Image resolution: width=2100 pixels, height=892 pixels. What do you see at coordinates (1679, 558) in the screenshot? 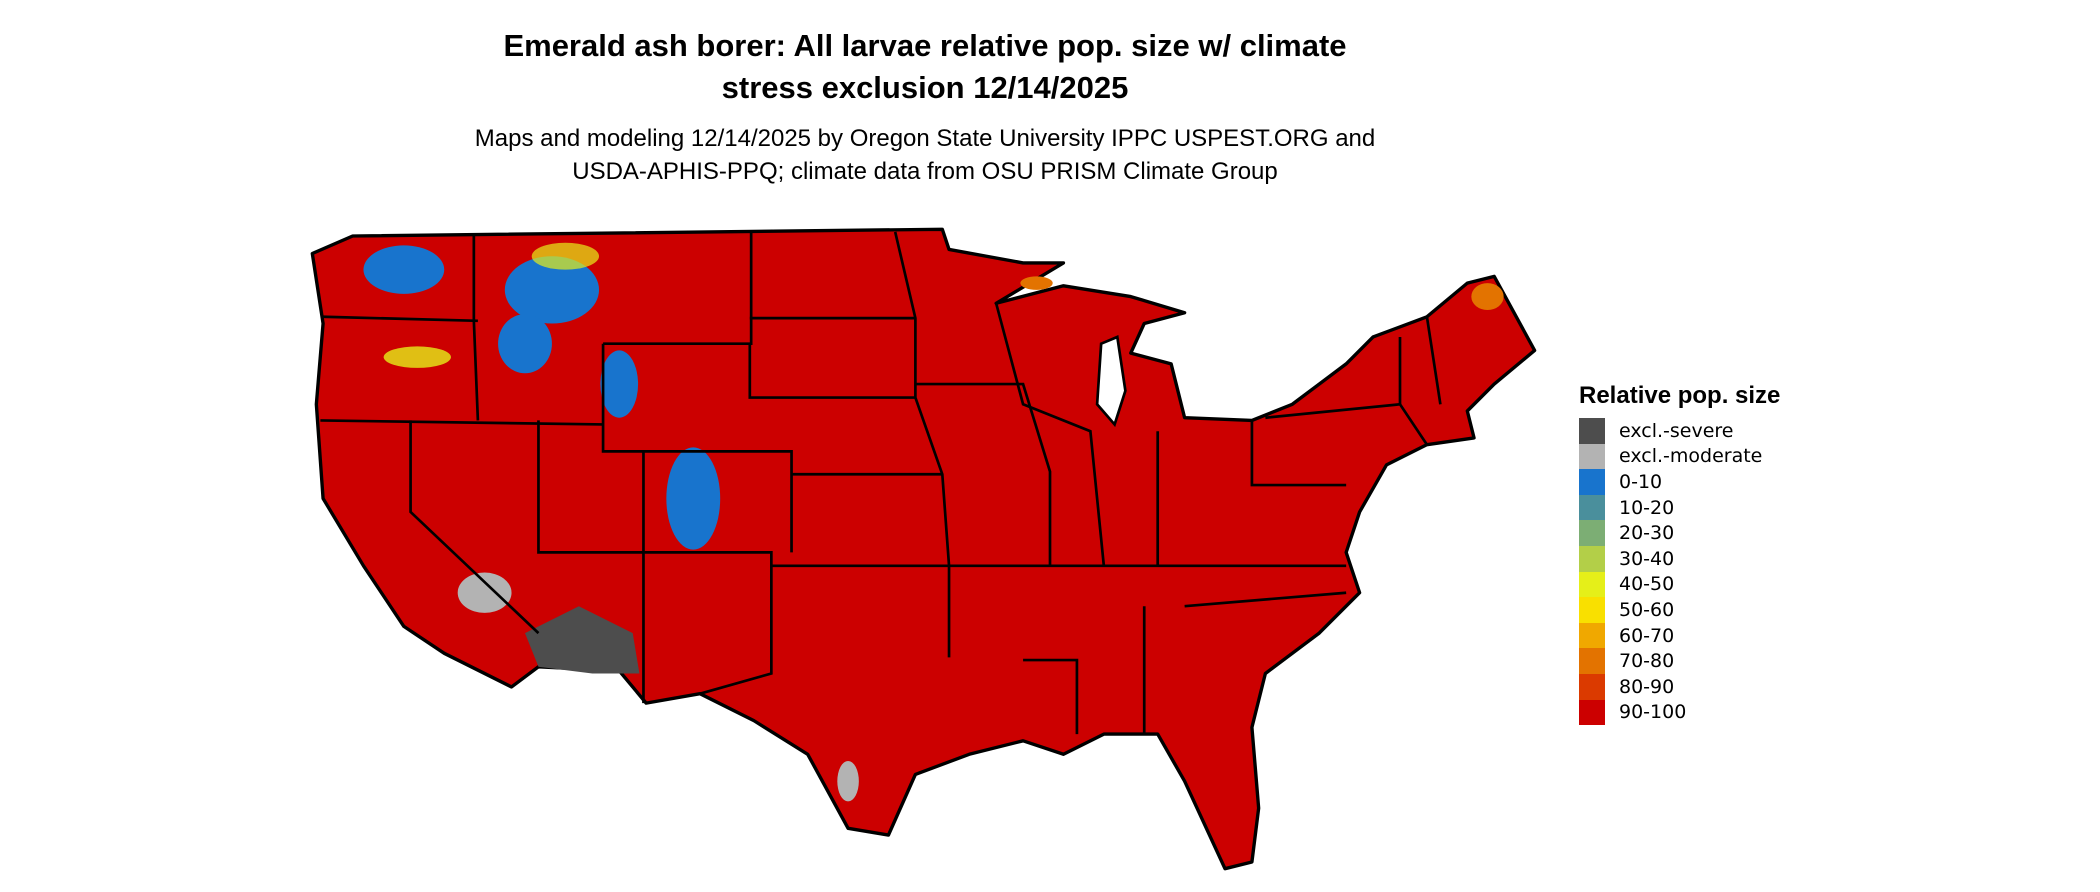
I see `legend-item: 30-40` at bounding box center [1679, 558].